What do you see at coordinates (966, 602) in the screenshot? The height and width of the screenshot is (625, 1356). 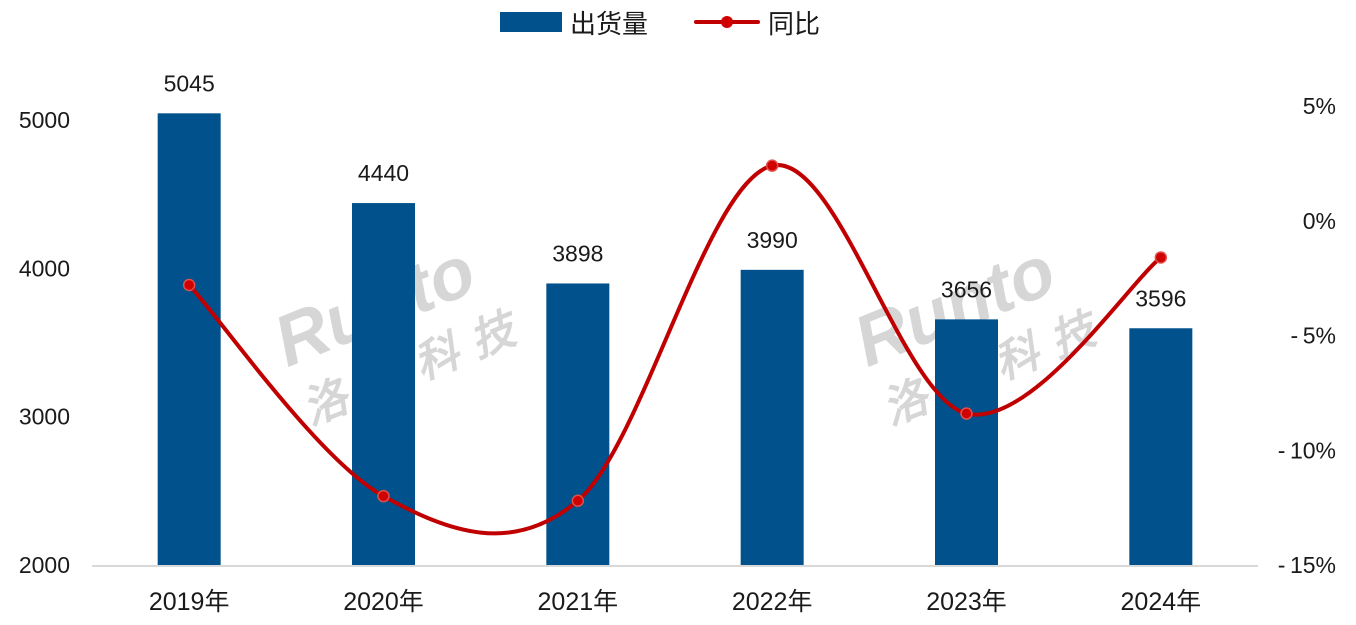 I see `category-label: 2023年` at bounding box center [966, 602].